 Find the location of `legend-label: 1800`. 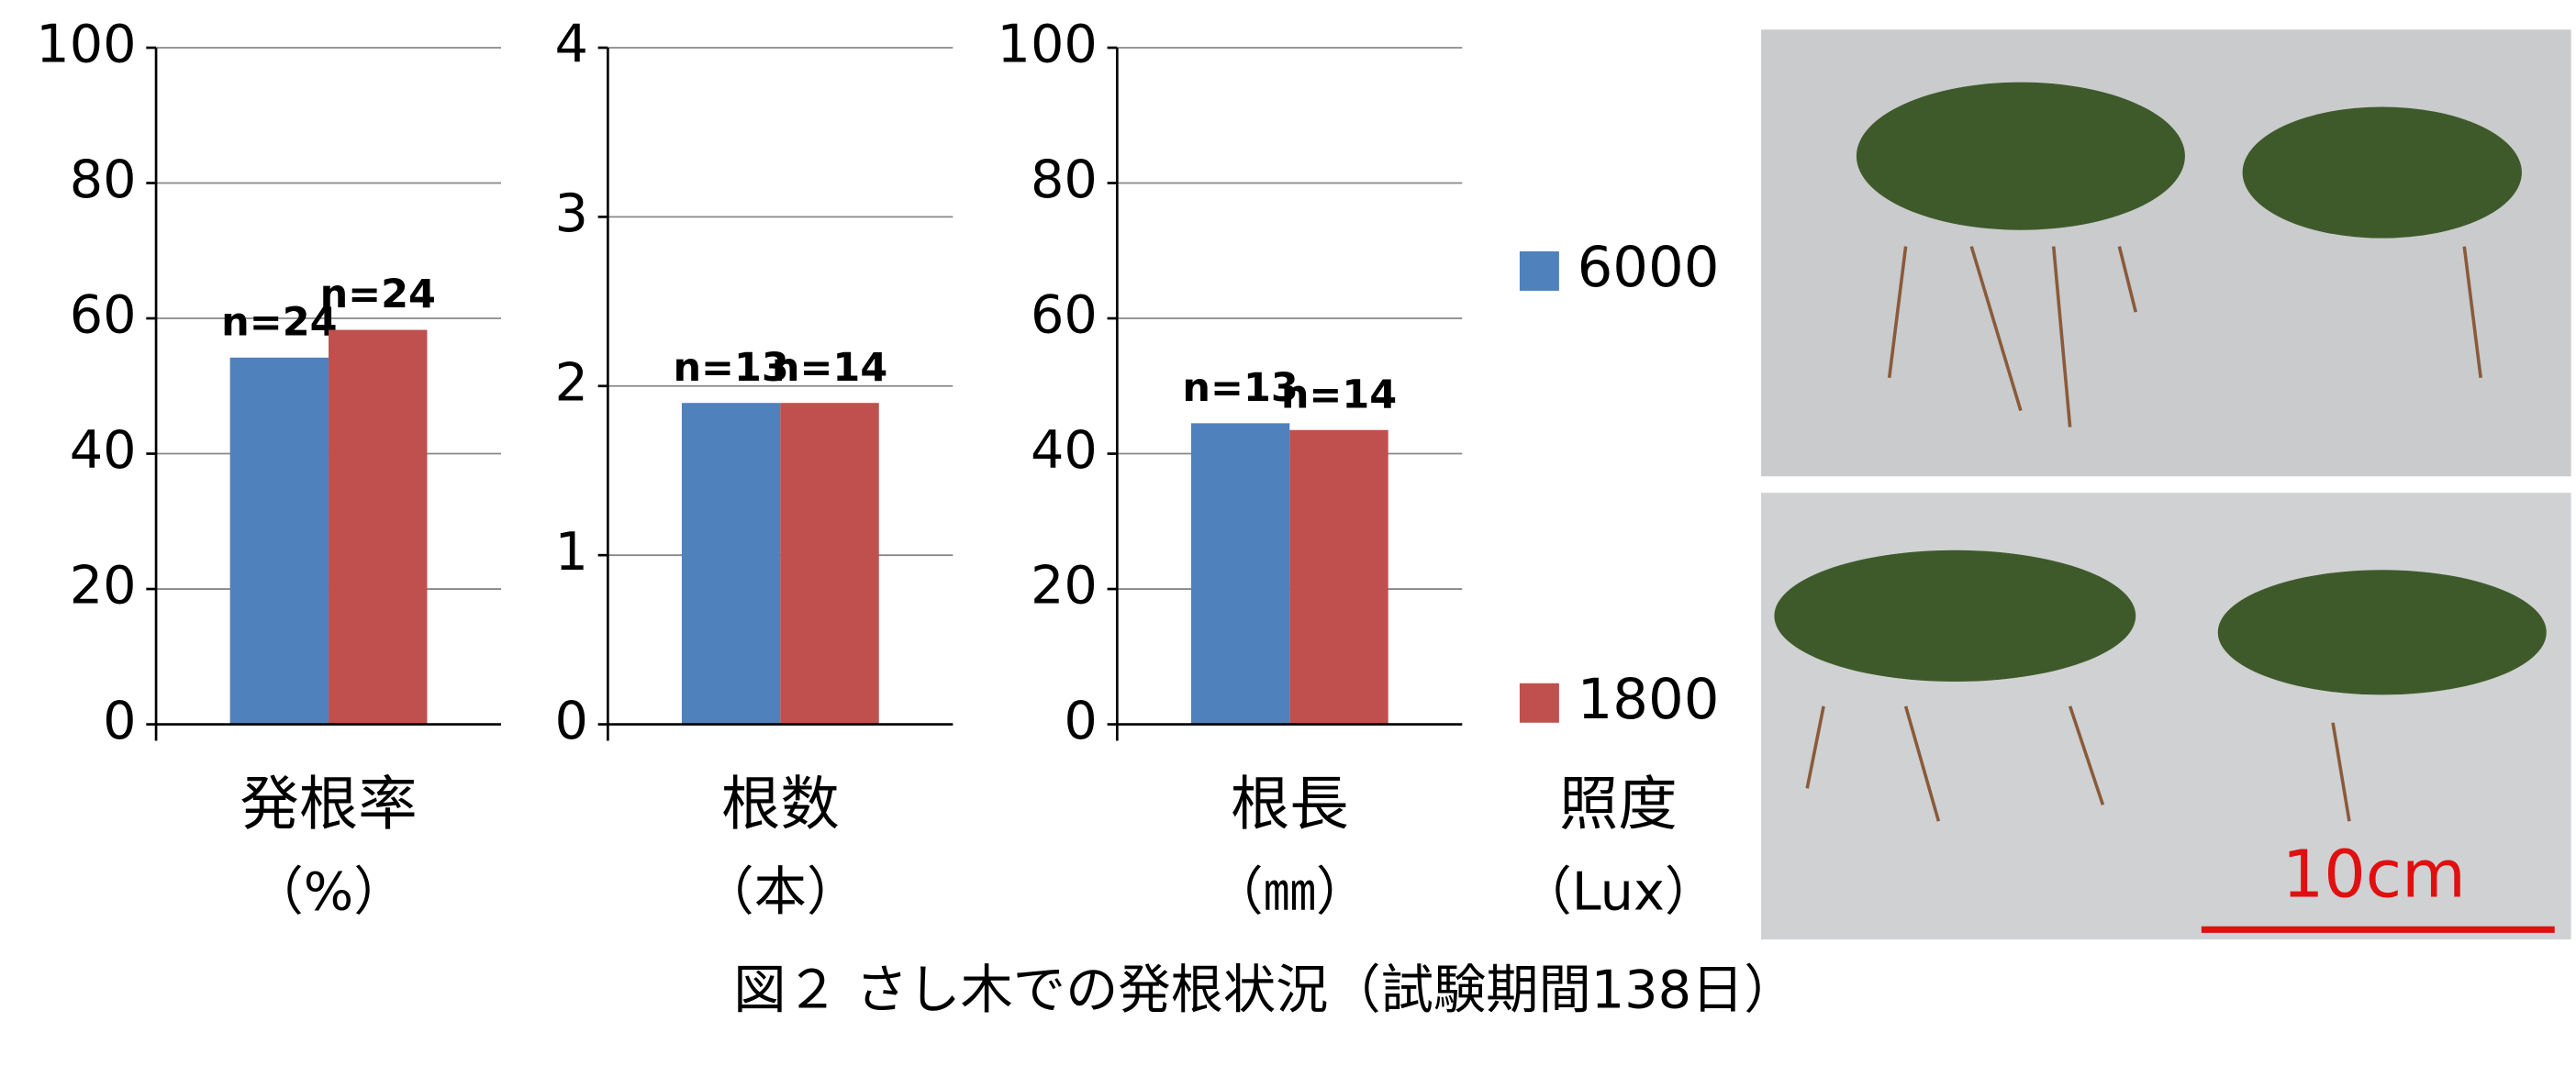

legend-label: 1800 is located at coordinates (1649, 700).